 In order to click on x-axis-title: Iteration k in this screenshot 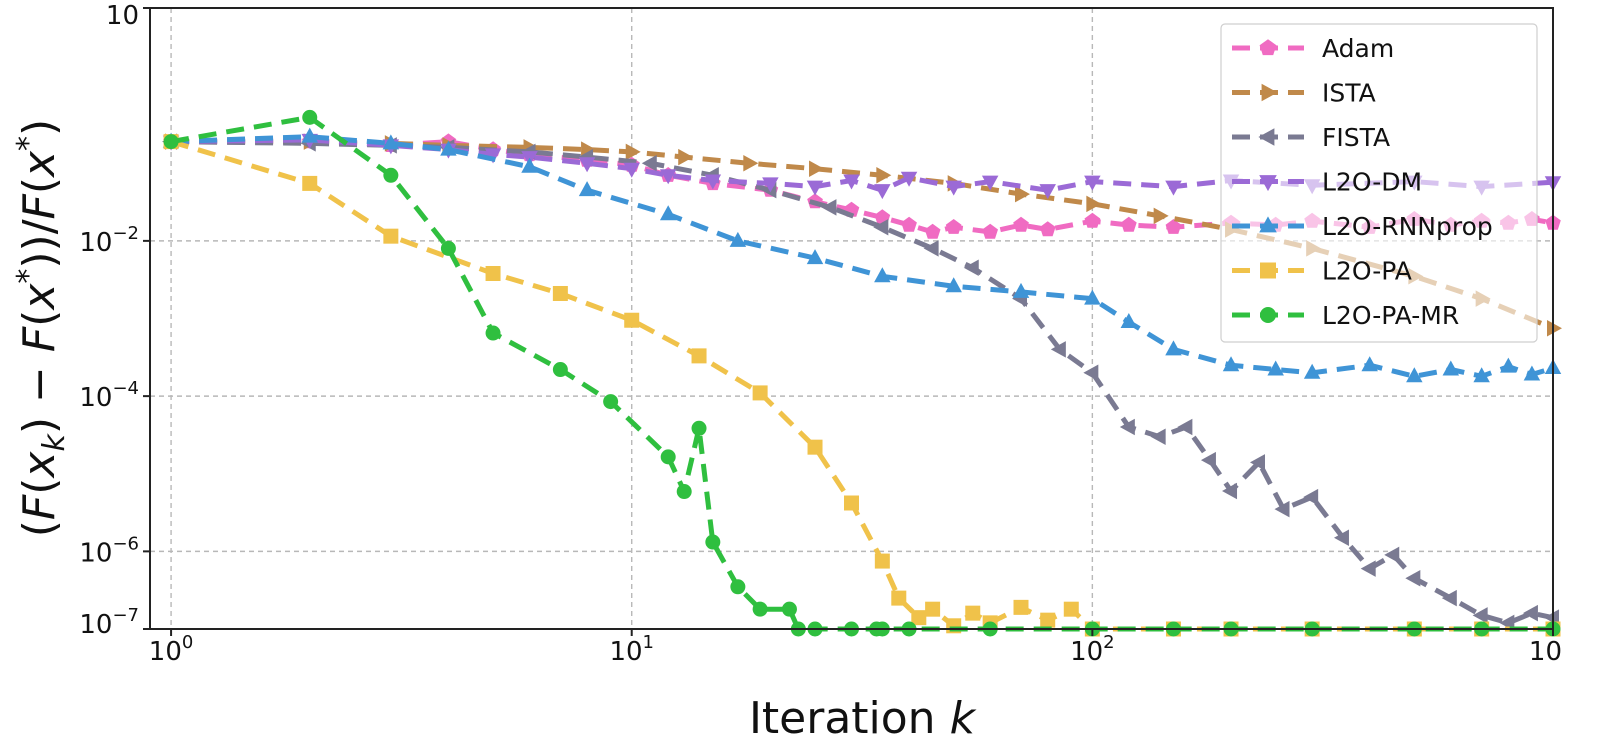, I will do `click(863, 718)`.